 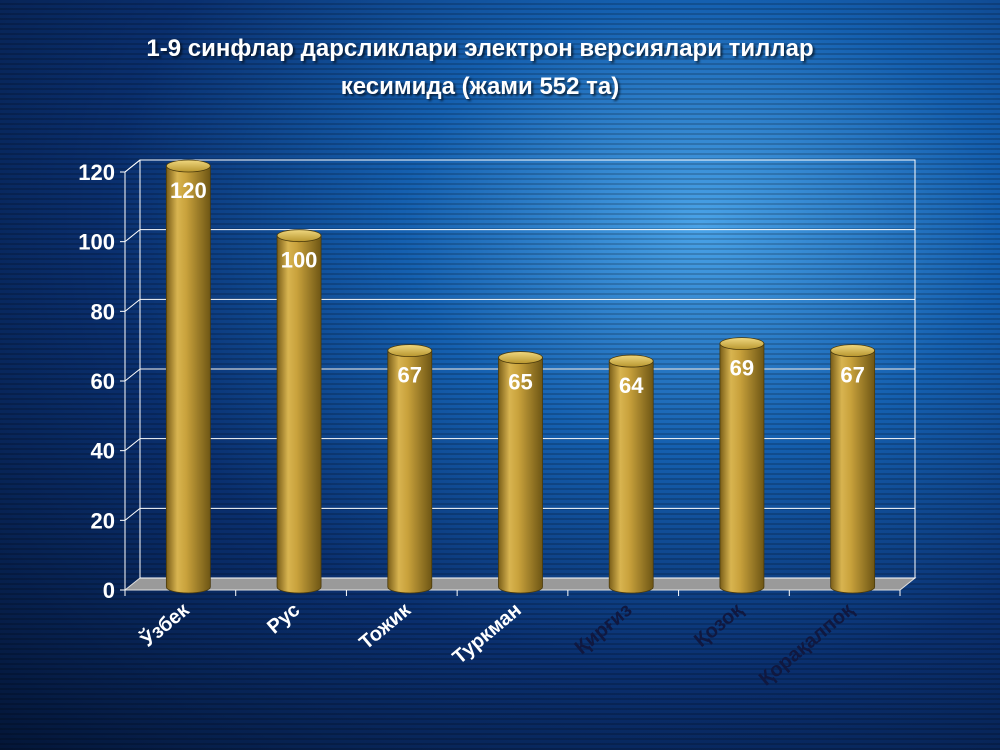 I want to click on y-tick-label: 100, so click(x=96, y=242).